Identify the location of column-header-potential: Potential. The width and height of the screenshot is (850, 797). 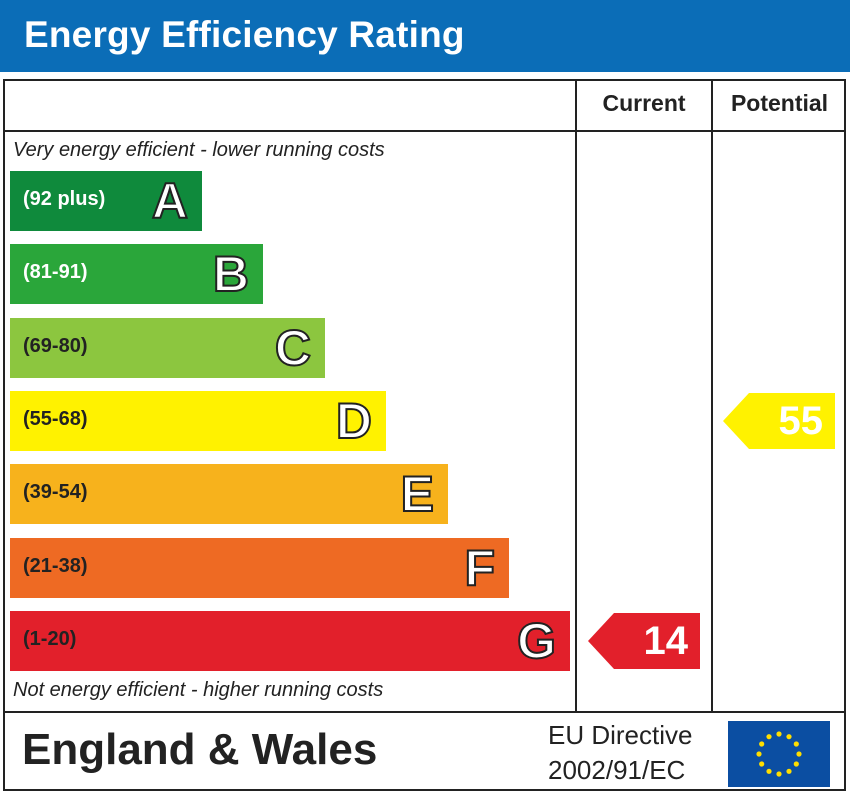
(779, 103).